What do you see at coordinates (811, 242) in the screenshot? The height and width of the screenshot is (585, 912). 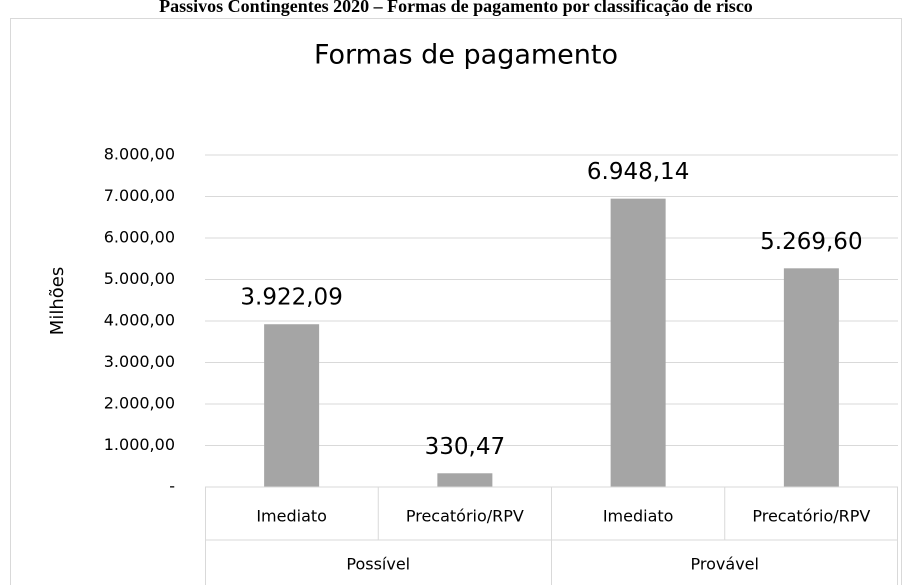 I see `data-label: 5.269,60` at bounding box center [811, 242].